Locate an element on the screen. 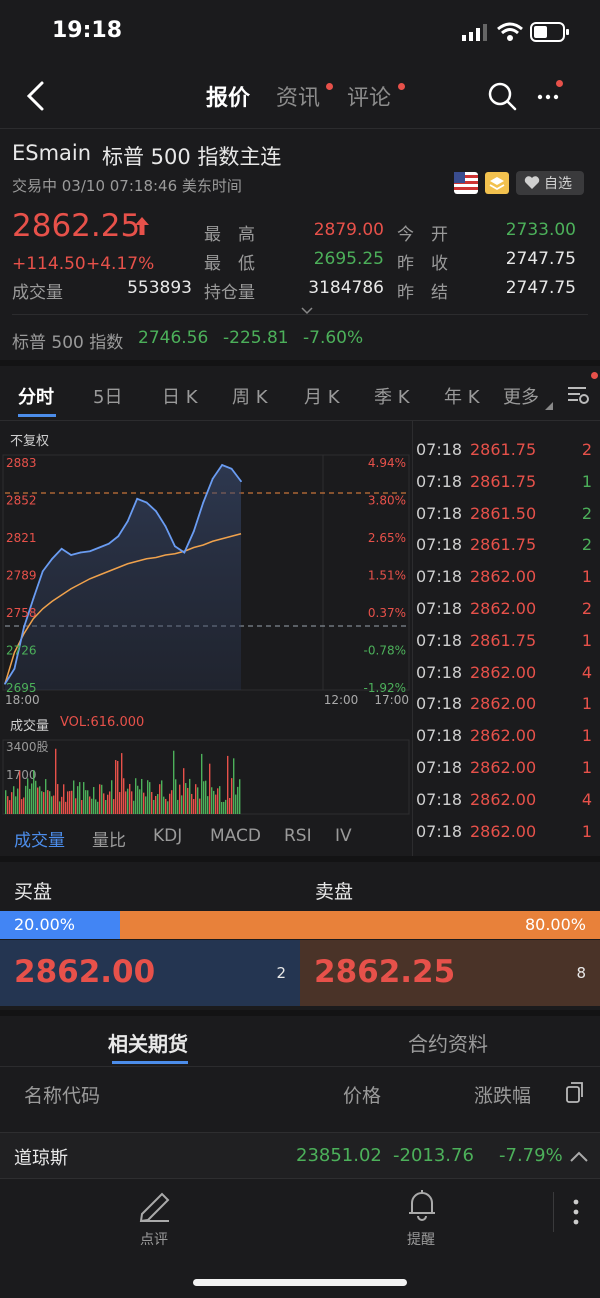  more-icon is located at coordinates (550, 99).